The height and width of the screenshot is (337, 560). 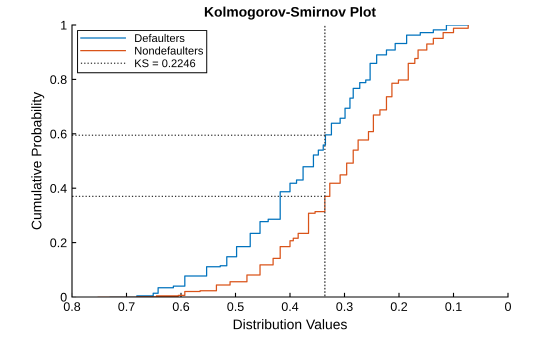 I want to click on x-tick-label: 0.6, so click(x=181, y=307).